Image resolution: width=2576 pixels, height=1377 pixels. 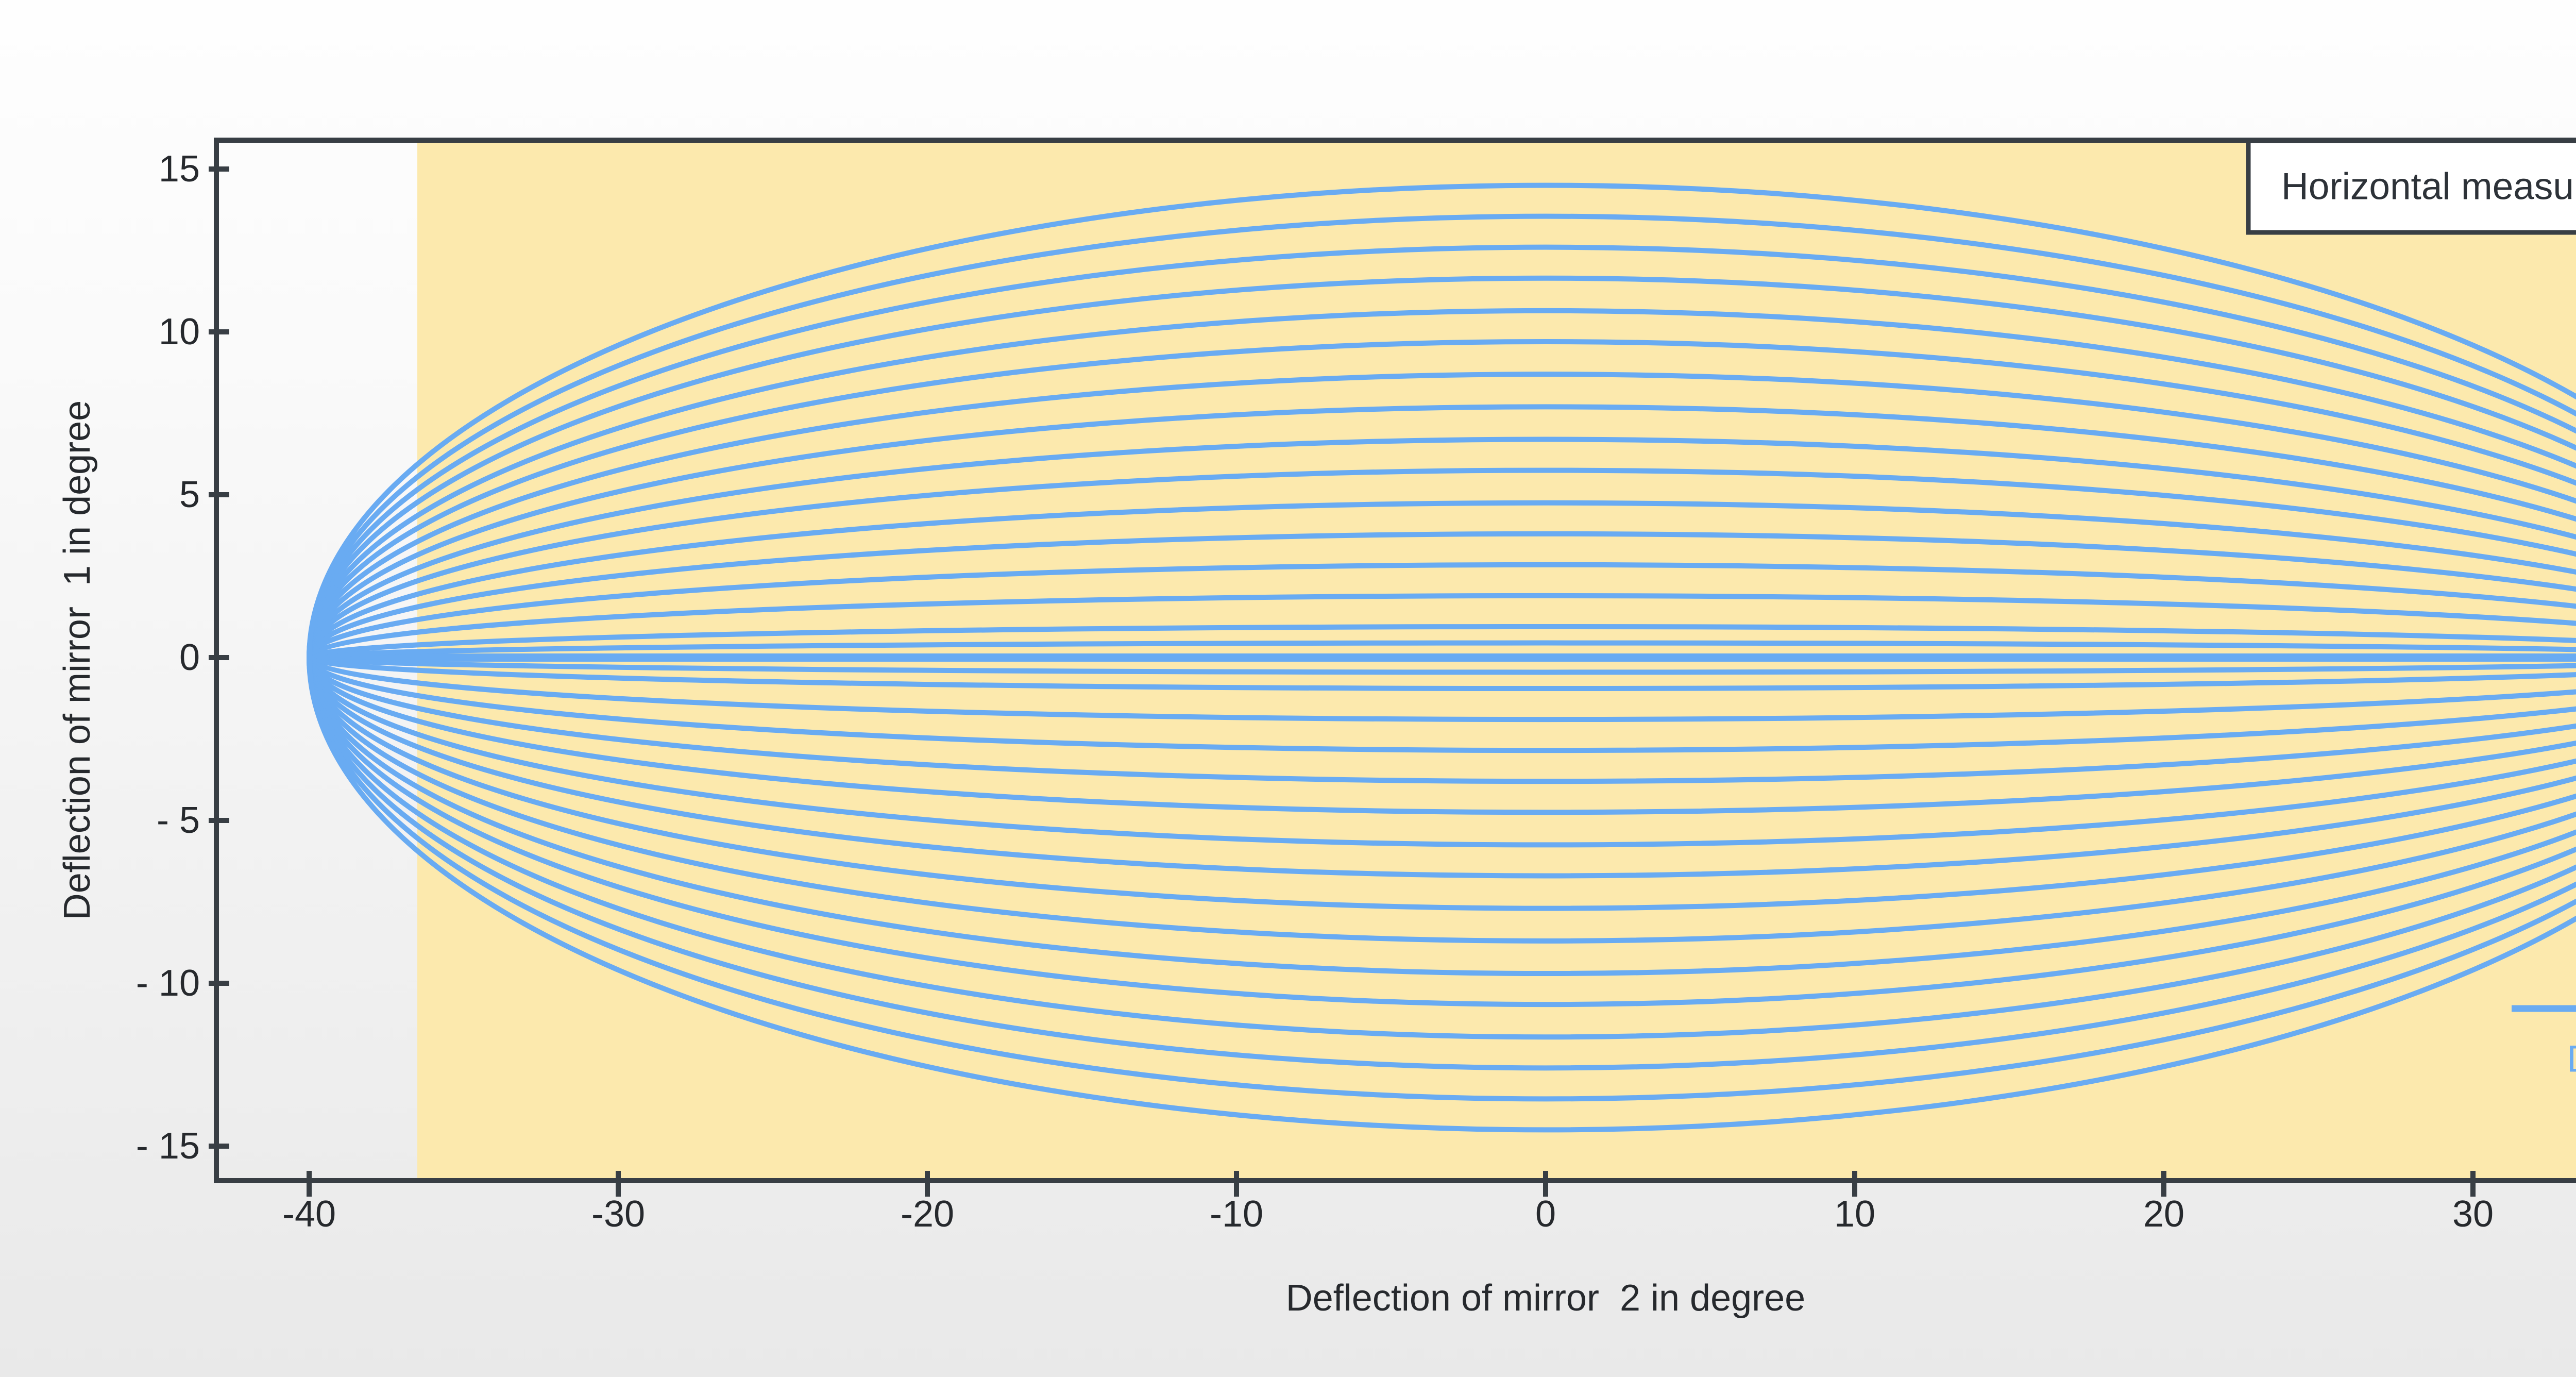 What do you see at coordinates (1854, 1214) in the screenshot?
I see `x-tick-label: 10` at bounding box center [1854, 1214].